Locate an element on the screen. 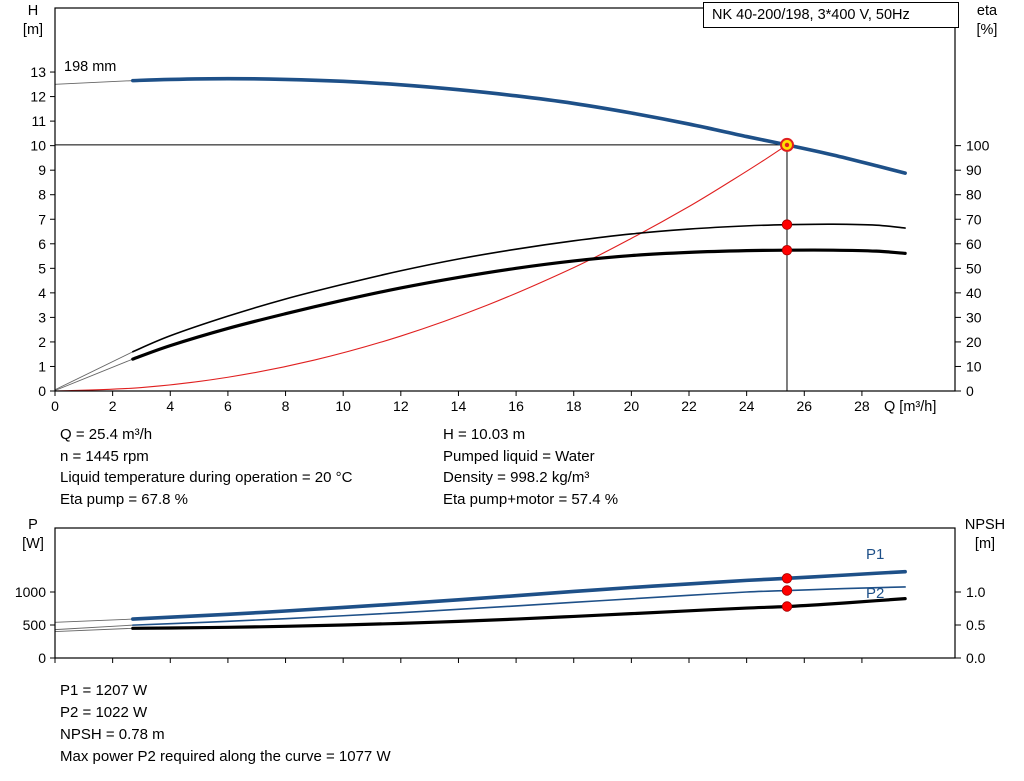 This screenshot has height=781, width=1024. curve-eta-pump-motor-ext is located at coordinates (94, 374).